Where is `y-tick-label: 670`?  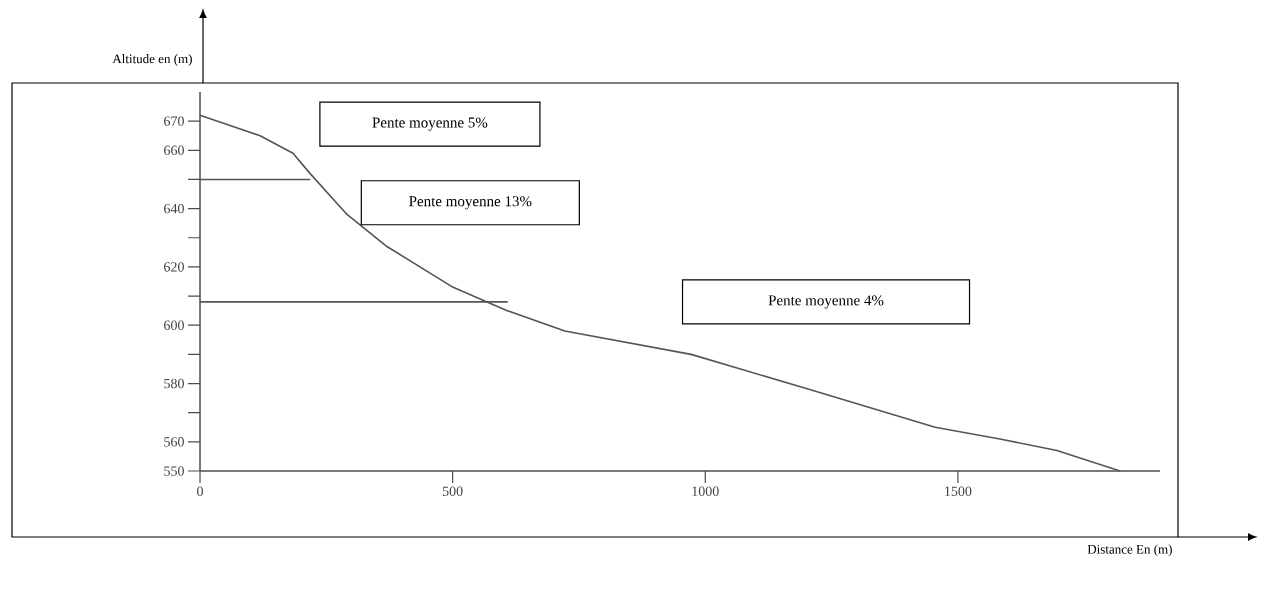 y-tick-label: 670 is located at coordinates (174, 121).